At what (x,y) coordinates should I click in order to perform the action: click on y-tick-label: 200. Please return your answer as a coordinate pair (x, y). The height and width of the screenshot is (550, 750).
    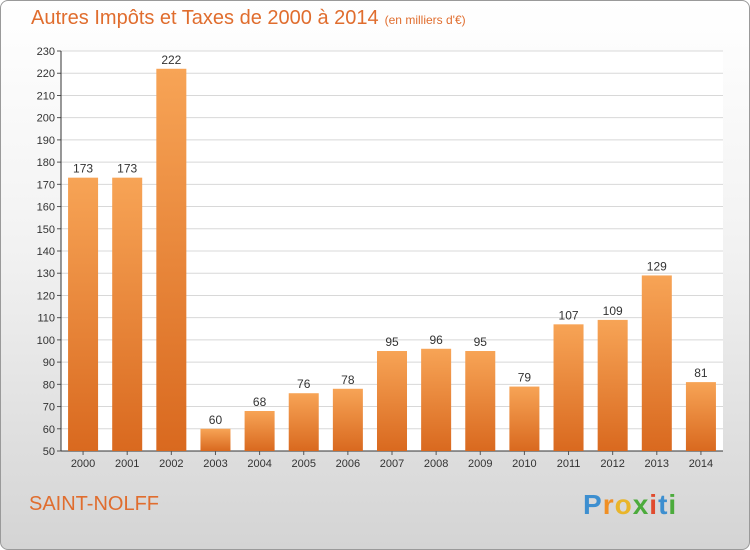
    Looking at the image, I should click on (46, 119).